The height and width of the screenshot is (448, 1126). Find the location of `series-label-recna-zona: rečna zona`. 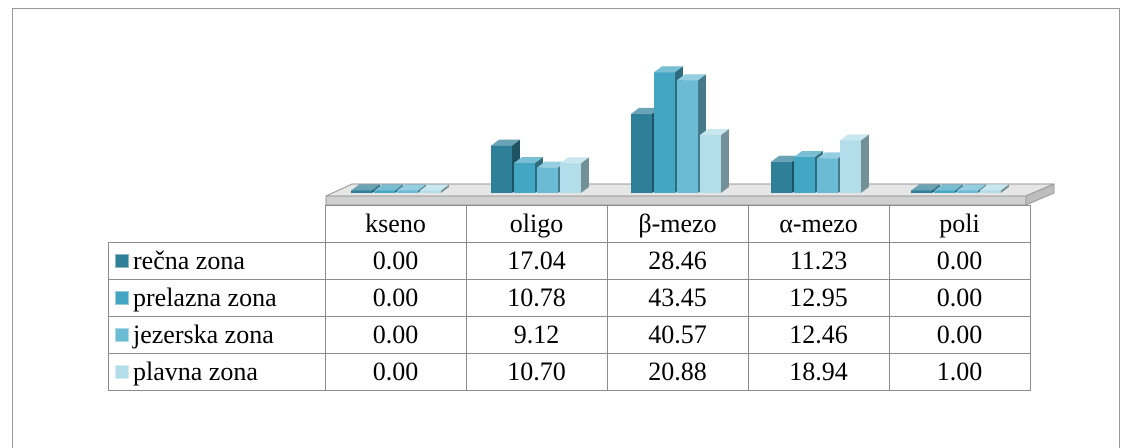

series-label-recna-zona: rečna zona is located at coordinates (217, 261).